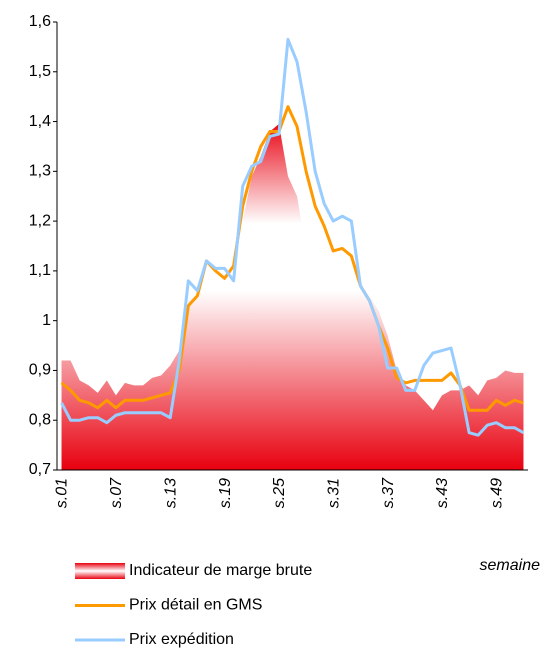 The image size is (542, 648). What do you see at coordinates (116, 492) in the screenshot?
I see `x-tick-label: s.07` at bounding box center [116, 492].